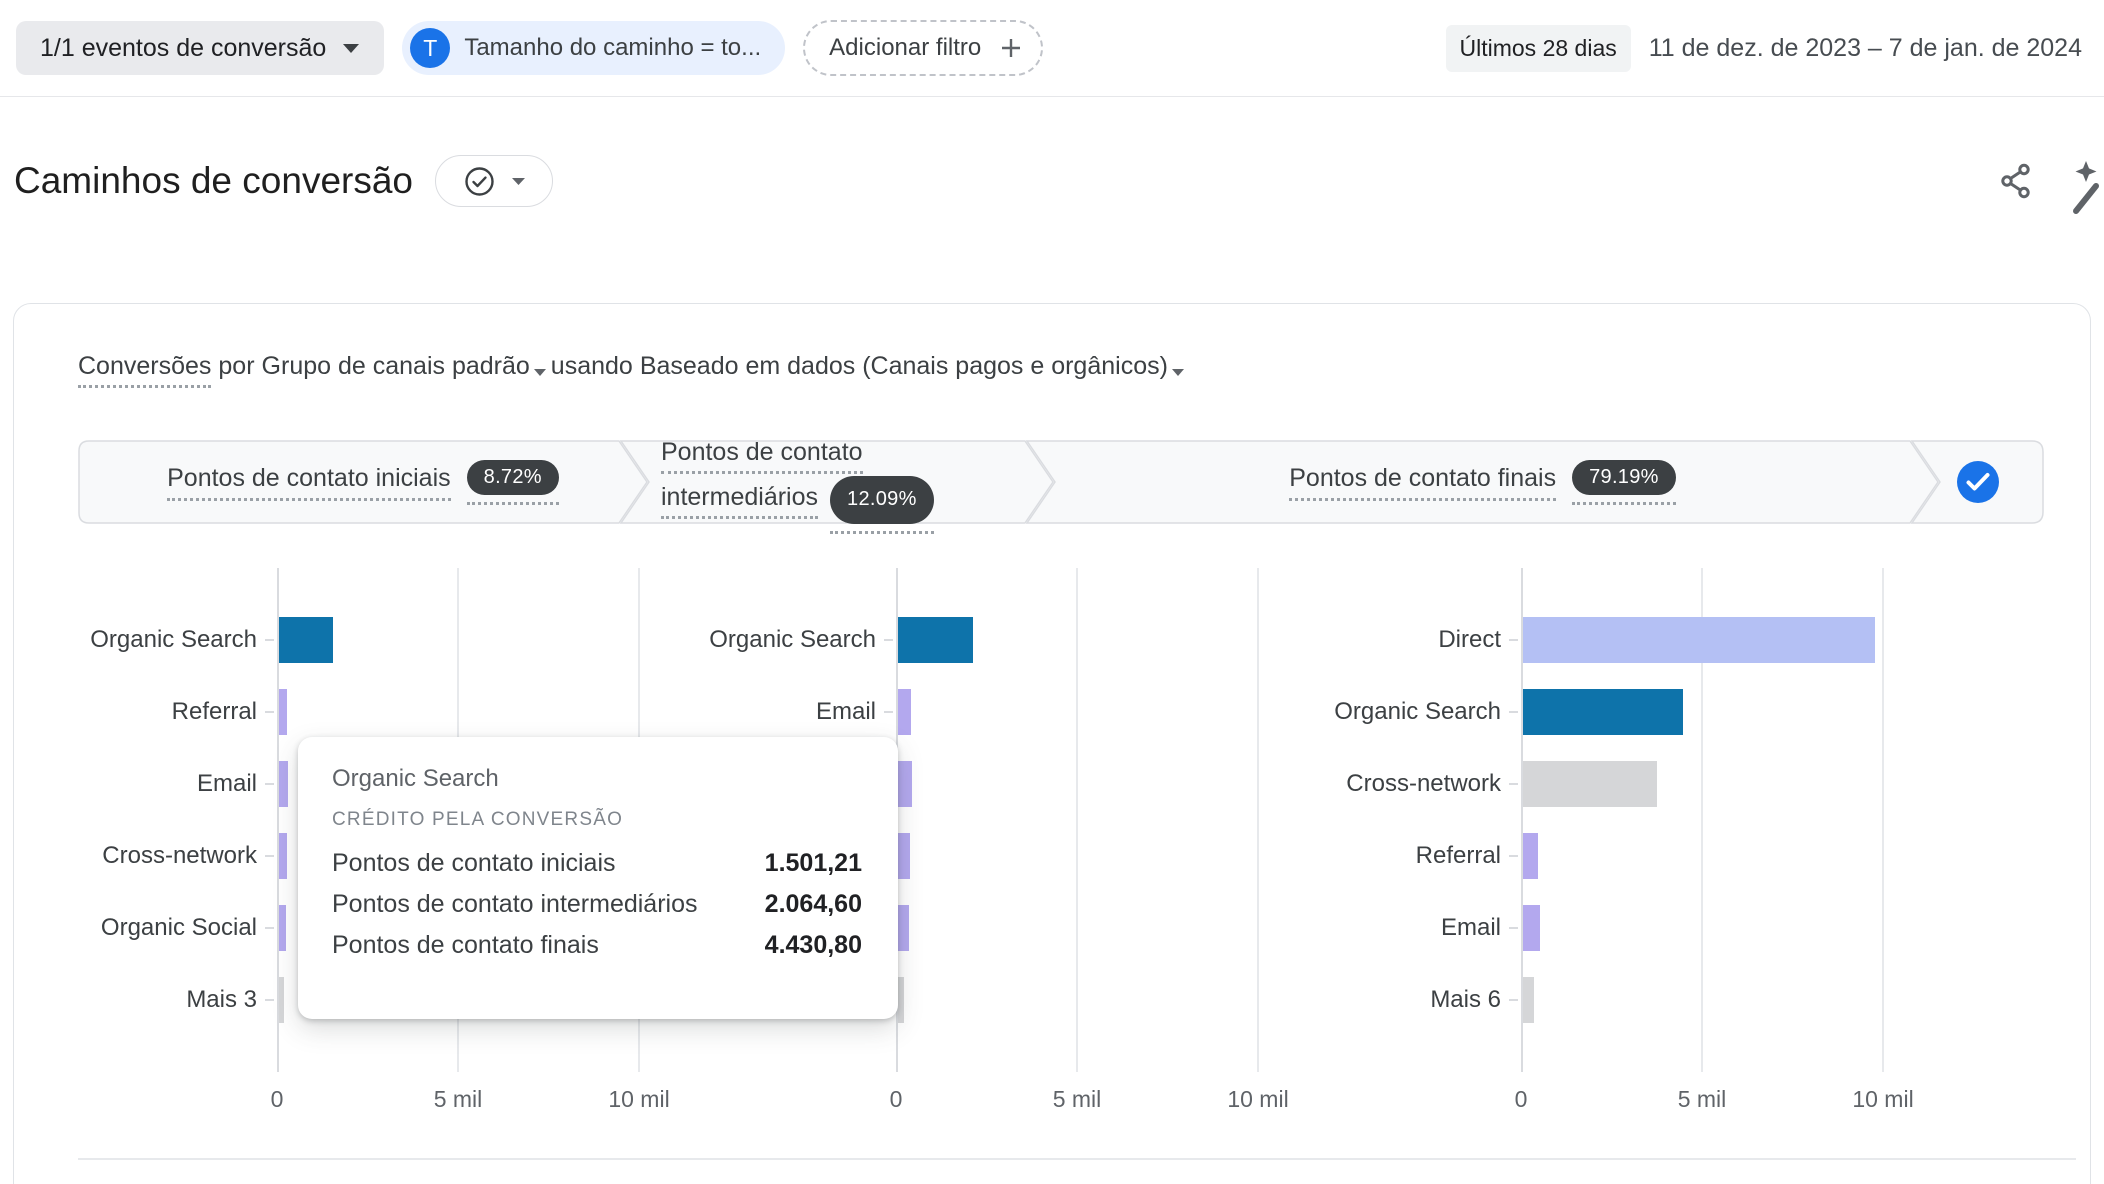 Image resolution: width=2104 pixels, height=1184 pixels. What do you see at coordinates (1699, 640) in the screenshot?
I see `bar-direct` at bounding box center [1699, 640].